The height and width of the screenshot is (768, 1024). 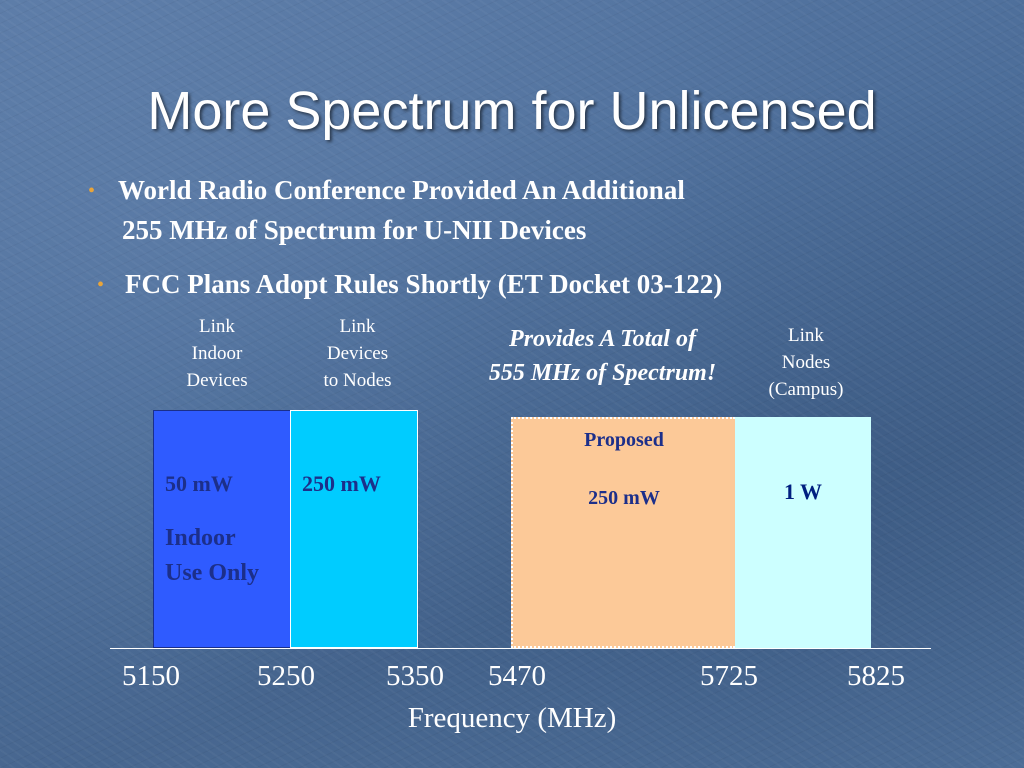 What do you see at coordinates (357, 326) in the screenshot?
I see `band-2-label-line: Link` at bounding box center [357, 326].